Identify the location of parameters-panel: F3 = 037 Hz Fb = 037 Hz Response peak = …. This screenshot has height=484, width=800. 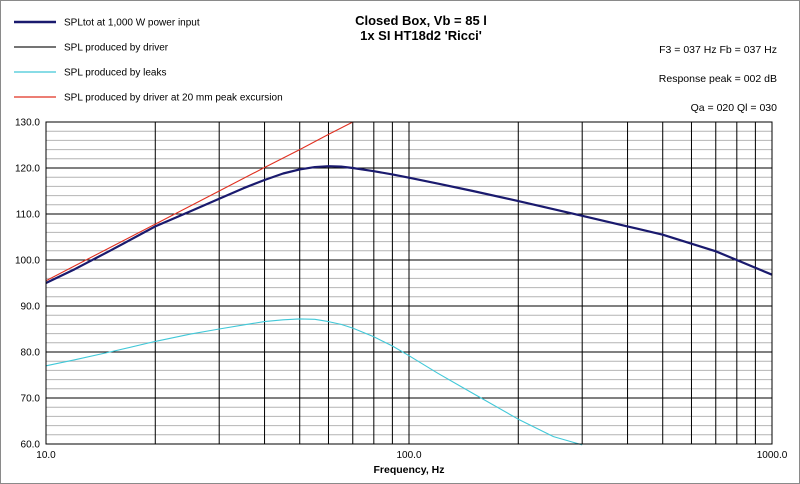
(718, 79).